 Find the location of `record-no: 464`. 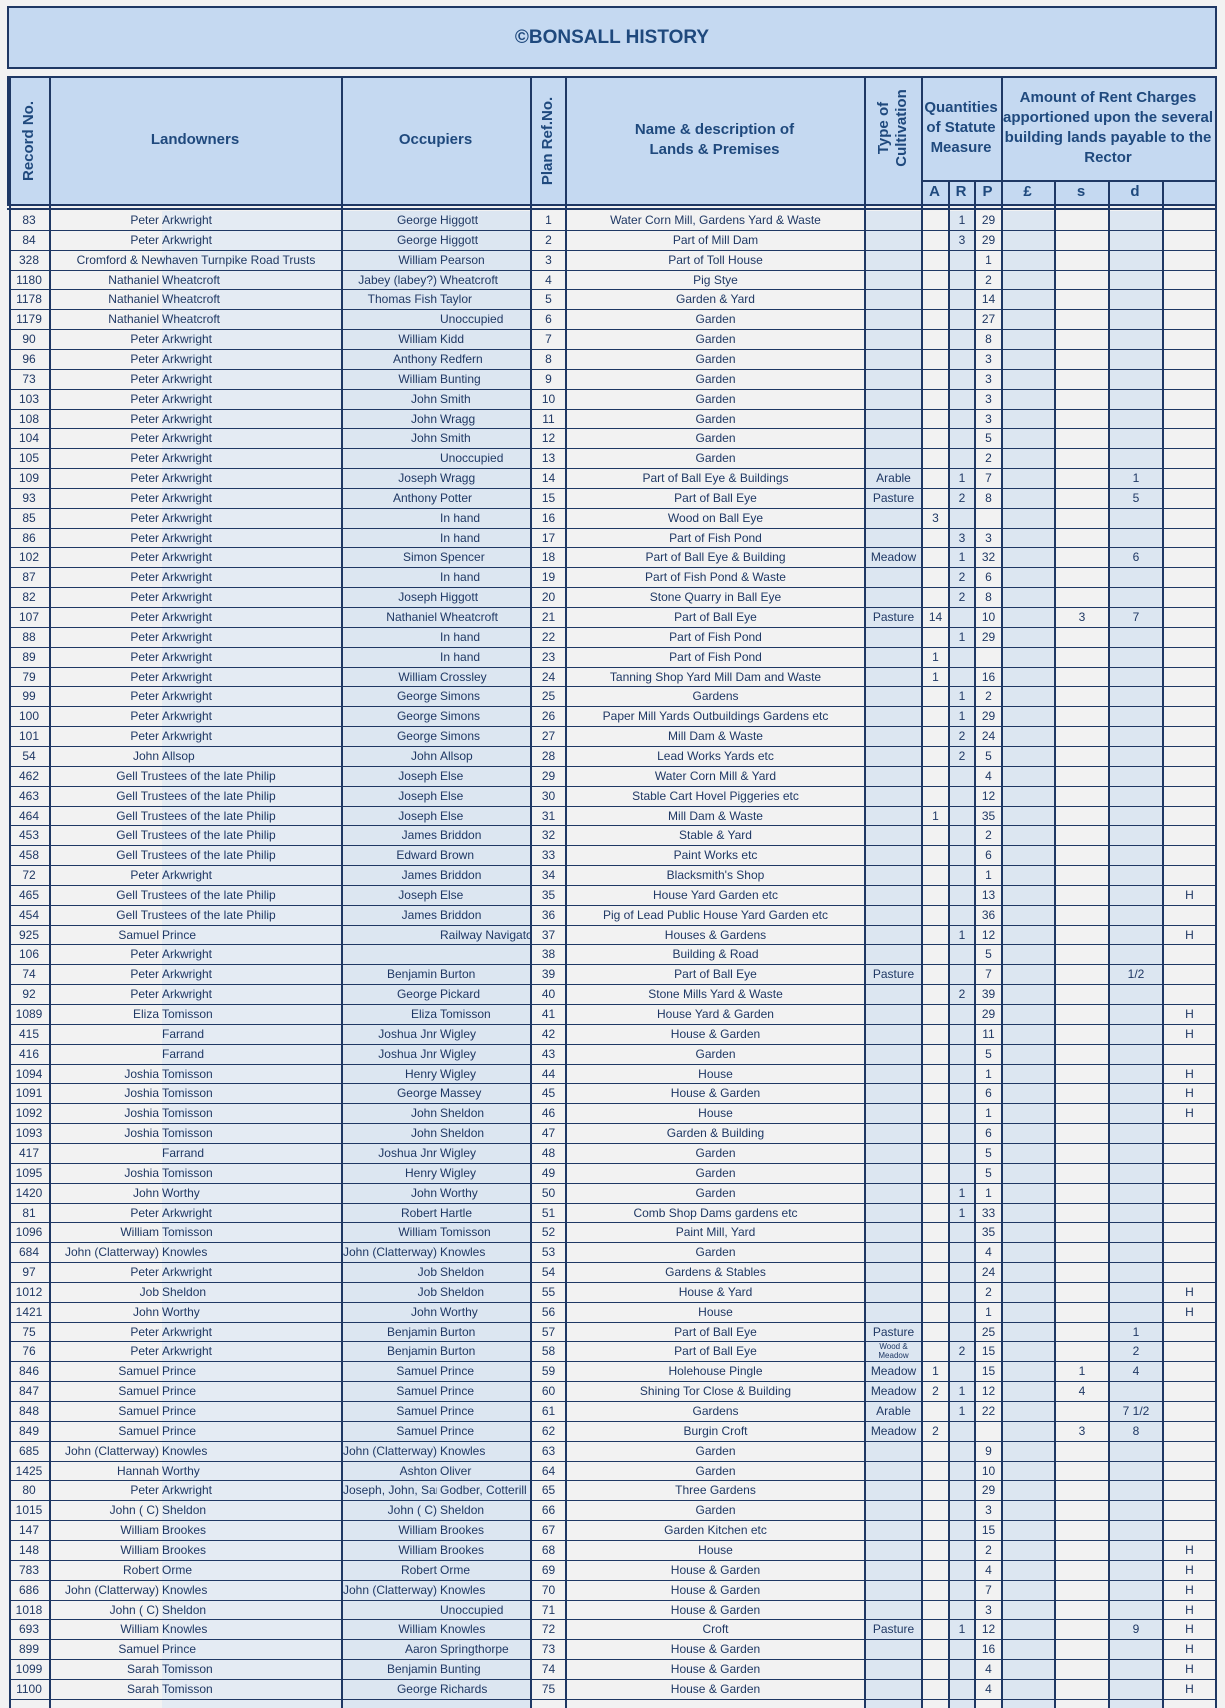

record-no: 464 is located at coordinates (29, 815).